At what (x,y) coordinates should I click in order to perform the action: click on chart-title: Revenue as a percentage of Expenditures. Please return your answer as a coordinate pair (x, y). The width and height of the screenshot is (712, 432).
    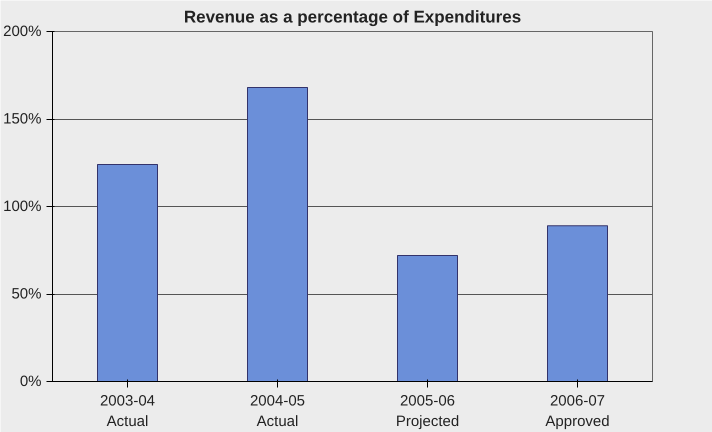
    Looking at the image, I should click on (353, 17).